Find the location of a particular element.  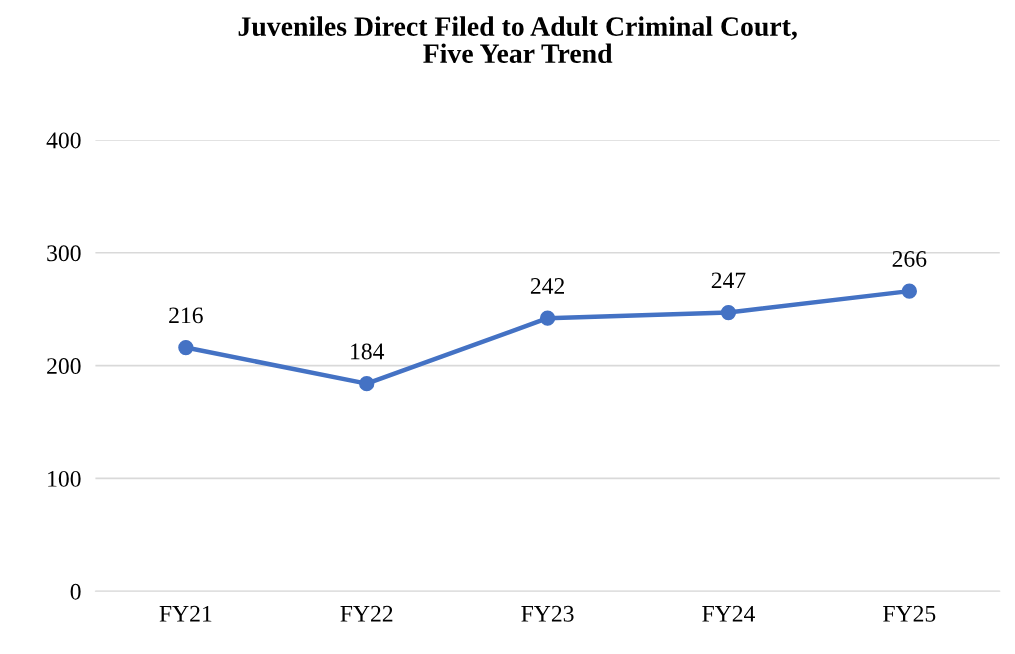

y-tick-label: 300 is located at coordinates (64, 253).